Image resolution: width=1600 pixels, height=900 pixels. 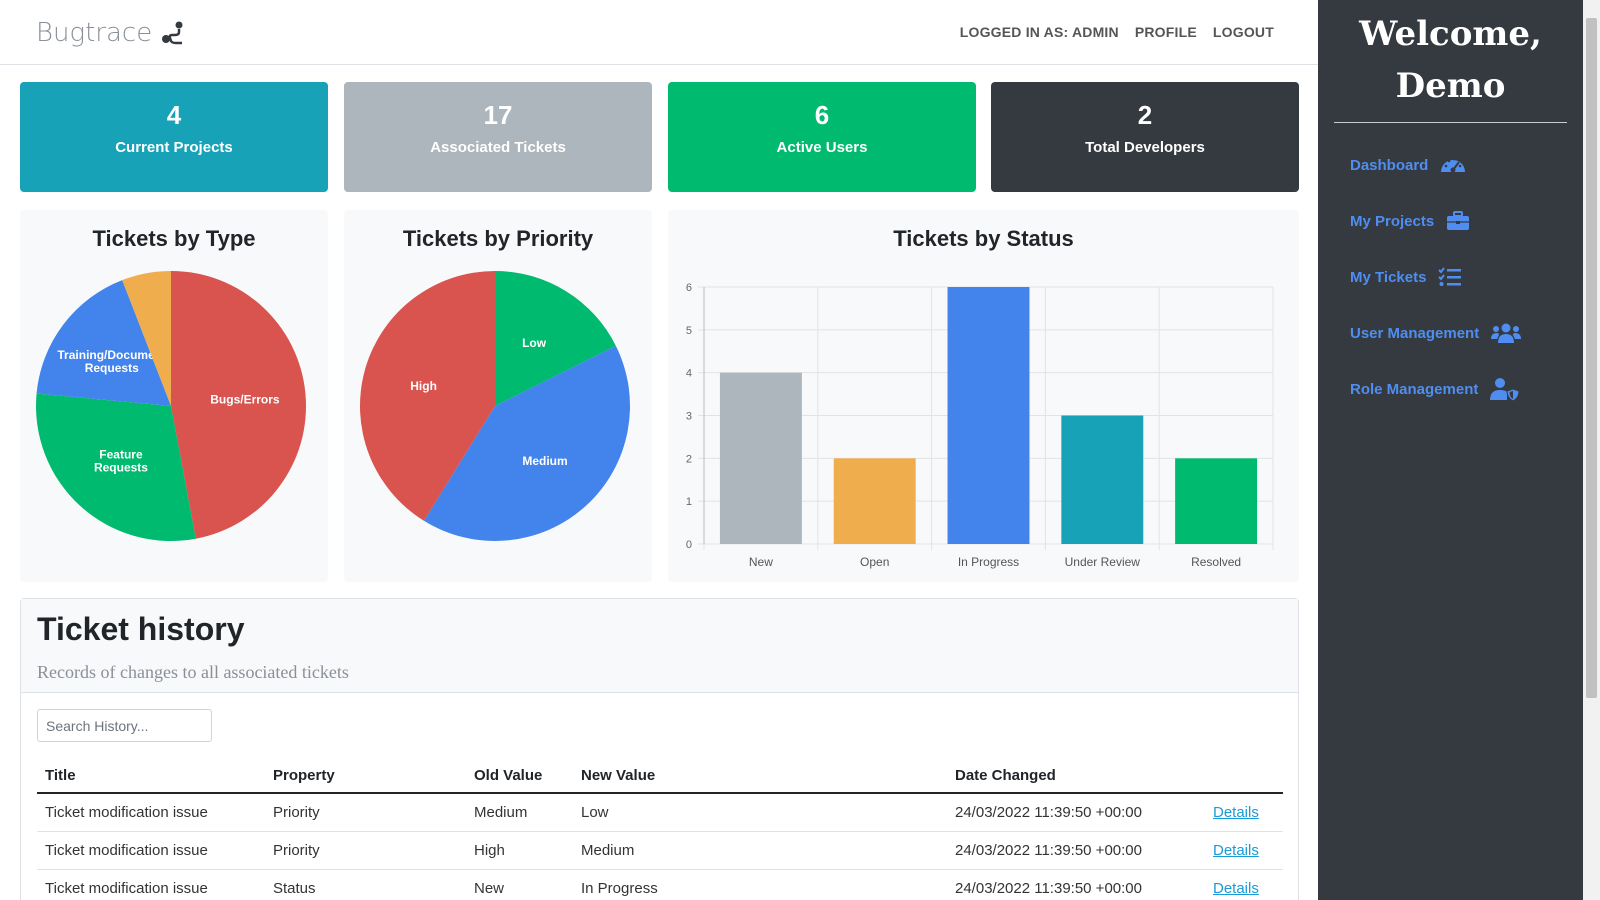 What do you see at coordinates (498, 238) in the screenshot?
I see `chart-title: Tickets by Priority` at bounding box center [498, 238].